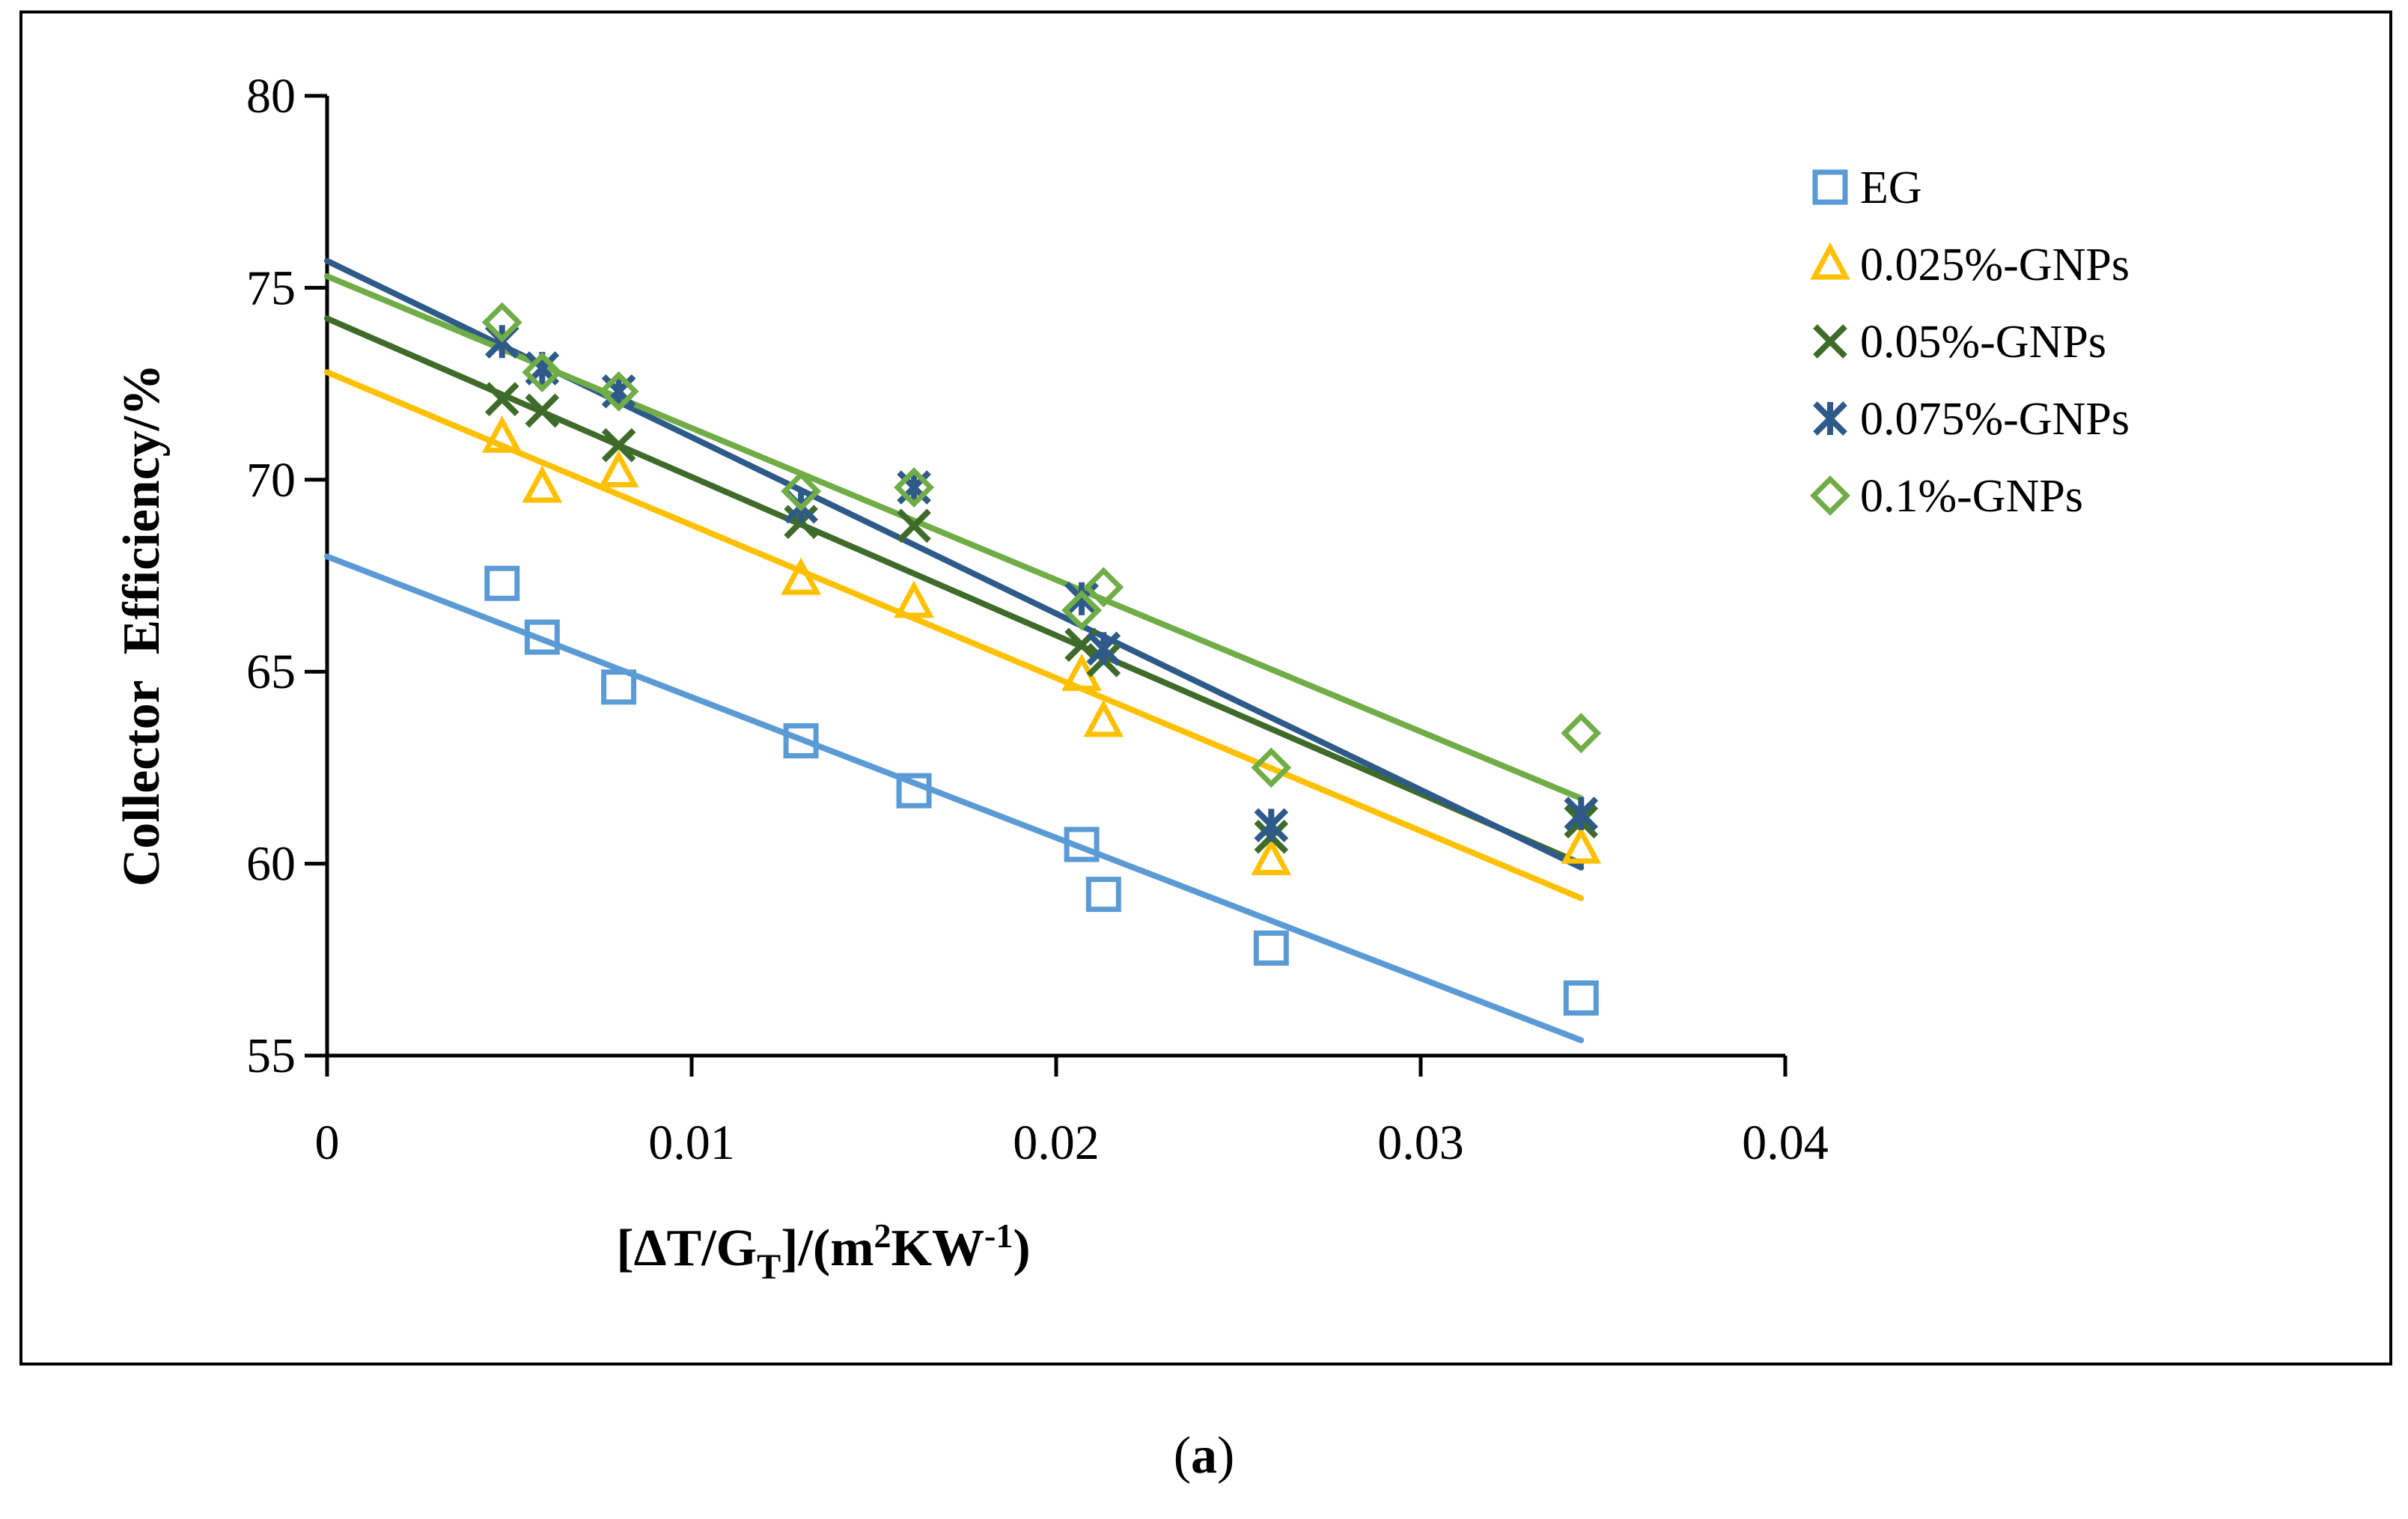  Describe the element at coordinates (271, 865) in the screenshot. I see `y-tick-label: 60` at that location.